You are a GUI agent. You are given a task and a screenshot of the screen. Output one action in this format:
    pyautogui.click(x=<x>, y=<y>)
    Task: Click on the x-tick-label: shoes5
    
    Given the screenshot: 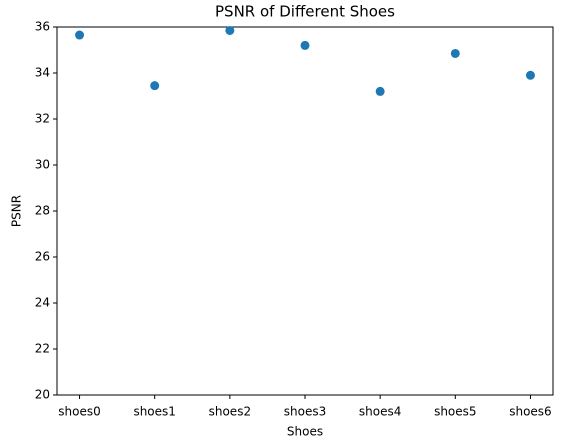 What is the action you would take?
    pyautogui.click(x=455, y=412)
    